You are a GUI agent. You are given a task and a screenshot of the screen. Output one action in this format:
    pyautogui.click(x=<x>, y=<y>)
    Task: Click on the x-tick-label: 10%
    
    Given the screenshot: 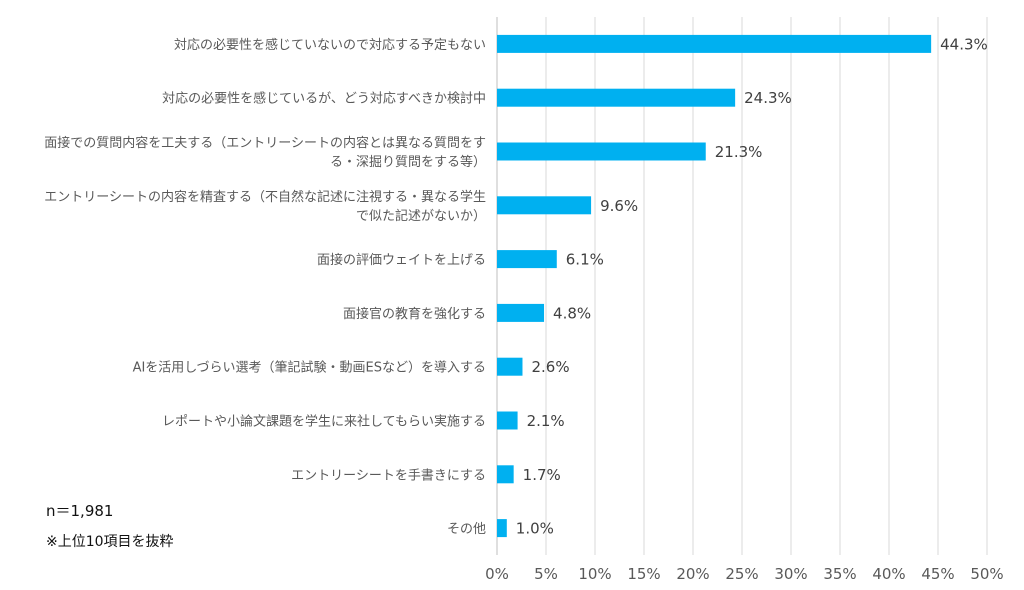 What is the action you would take?
    pyautogui.click(x=594, y=574)
    